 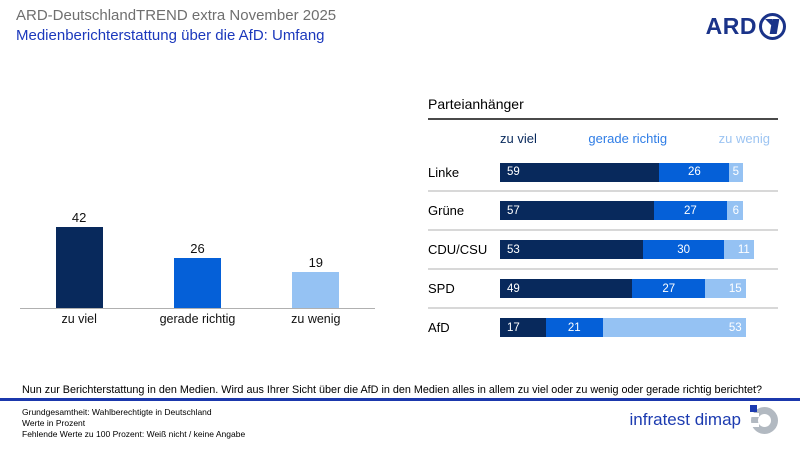 What do you see at coordinates (725, 288) in the screenshot?
I see `bar-segment: 15` at bounding box center [725, 288].